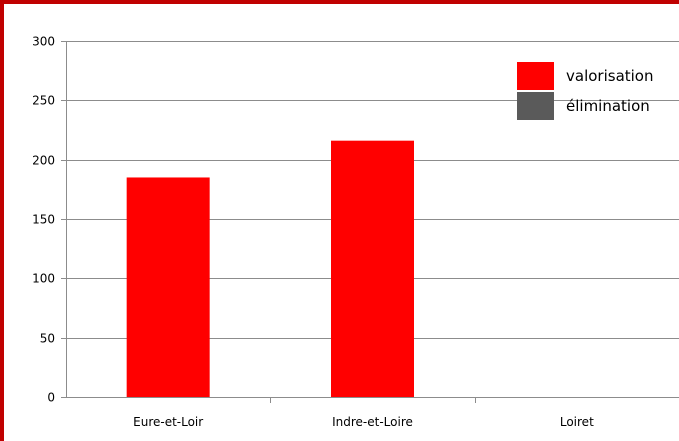  What do you see at coordinates (535, 76) in the screenshot?
I see `legend-swatch-valorisation` at bounding box center [535, 76].